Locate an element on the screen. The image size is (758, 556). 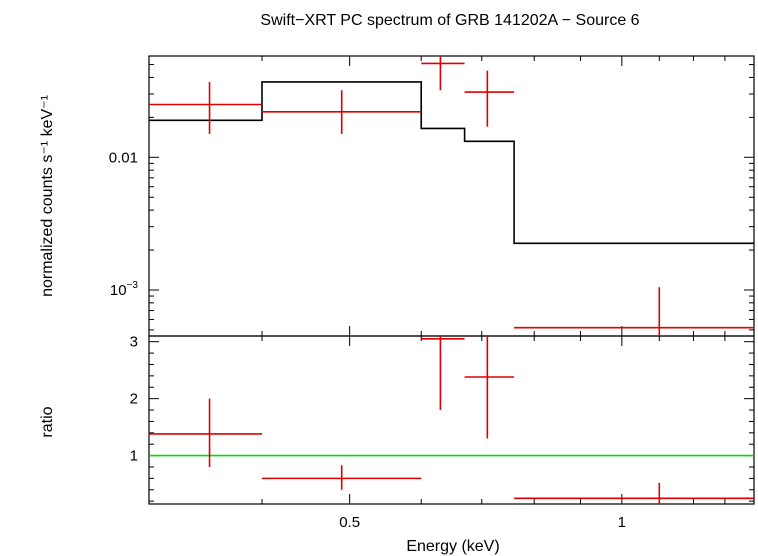
y-tick-label: 3 is located at coordinates (134, 342).